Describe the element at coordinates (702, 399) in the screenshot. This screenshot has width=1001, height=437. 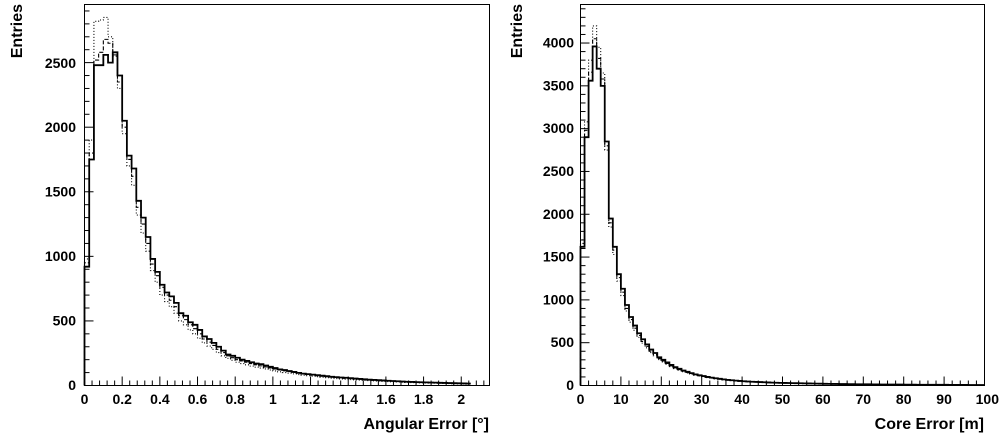
I see `right-x-tick-label: 30` at that location.